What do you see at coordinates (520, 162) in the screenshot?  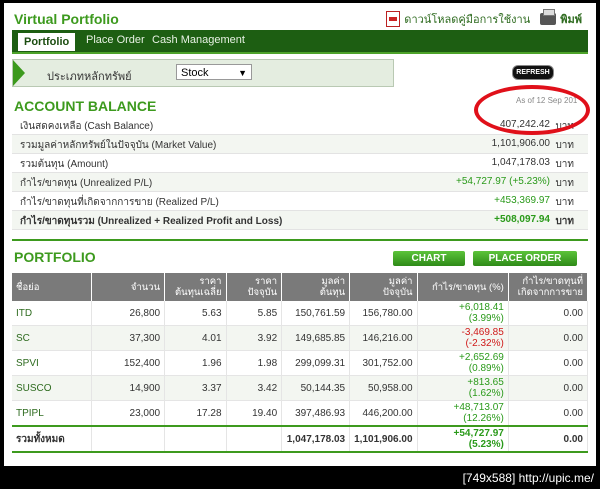 I see `balance-value: 1,047,178.03` at bounding box center [520, 162].